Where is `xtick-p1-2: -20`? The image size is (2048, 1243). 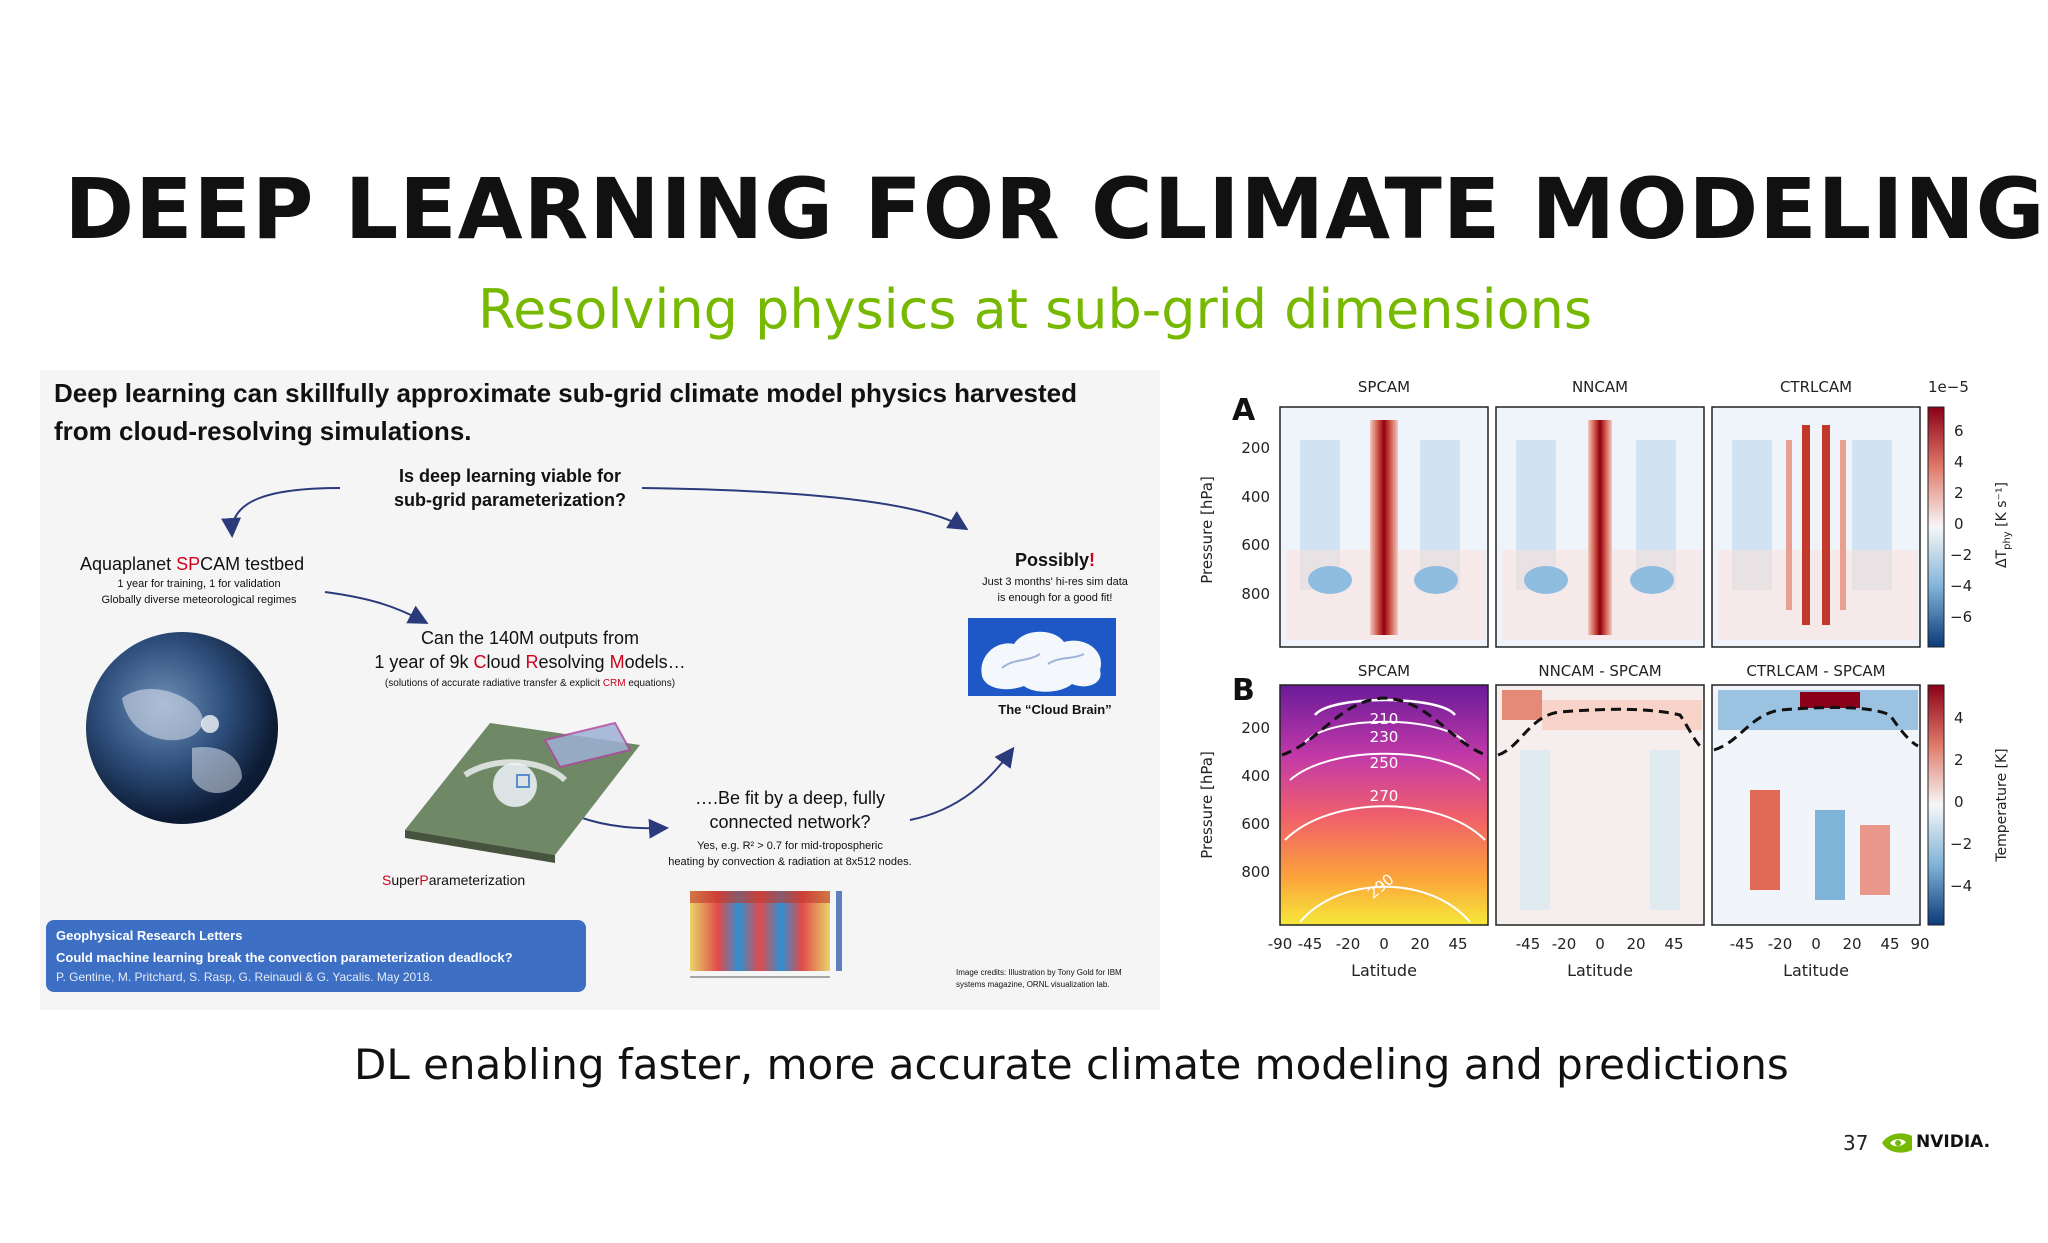 xtick-p1-2: -20 is located at coordinates (1348, 944).